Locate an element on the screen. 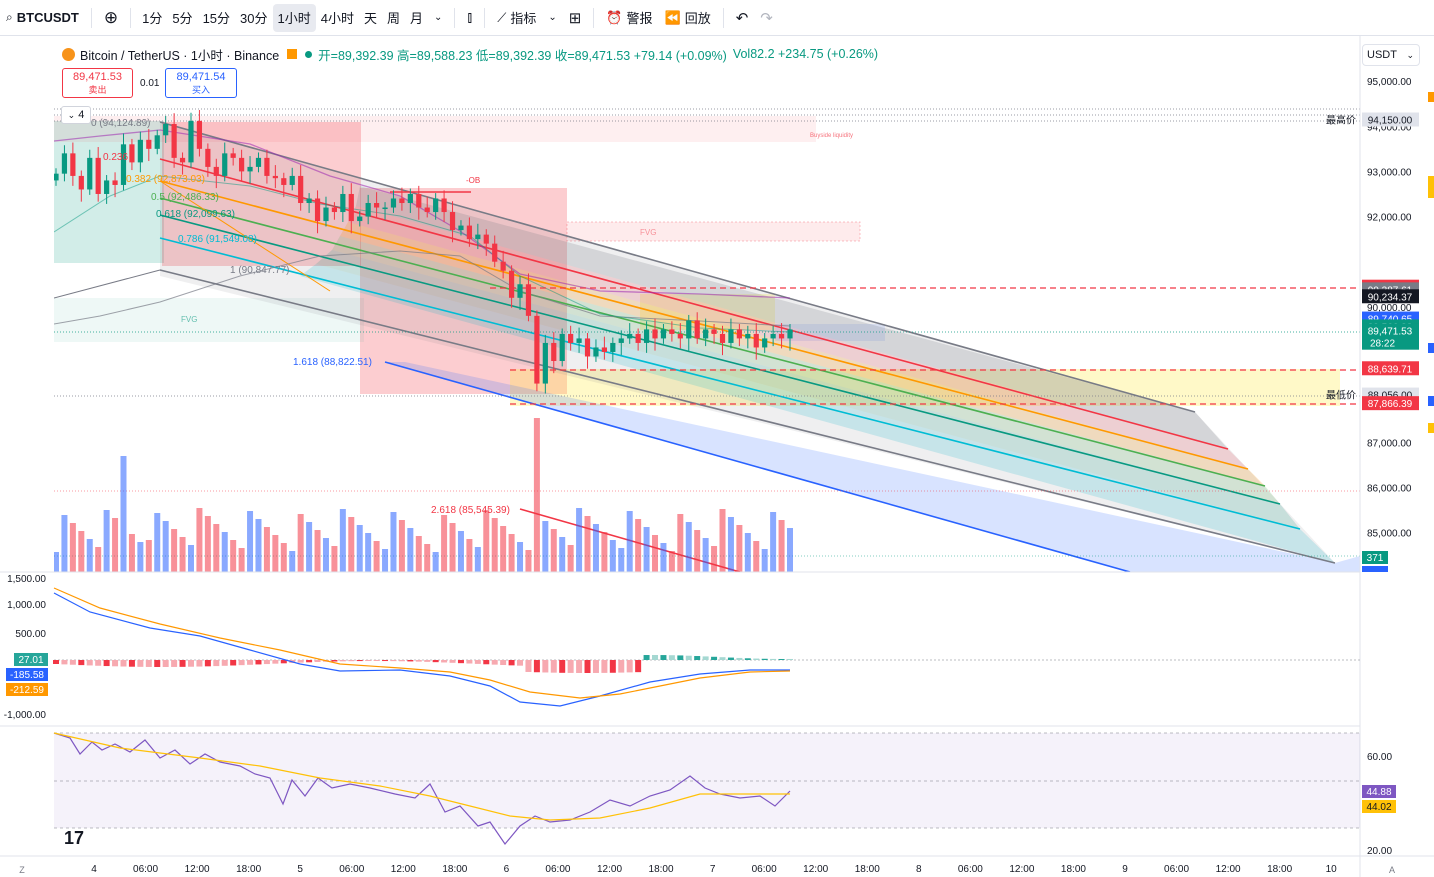  auto-scale-icon: A is located at coordinates (1392, 870).